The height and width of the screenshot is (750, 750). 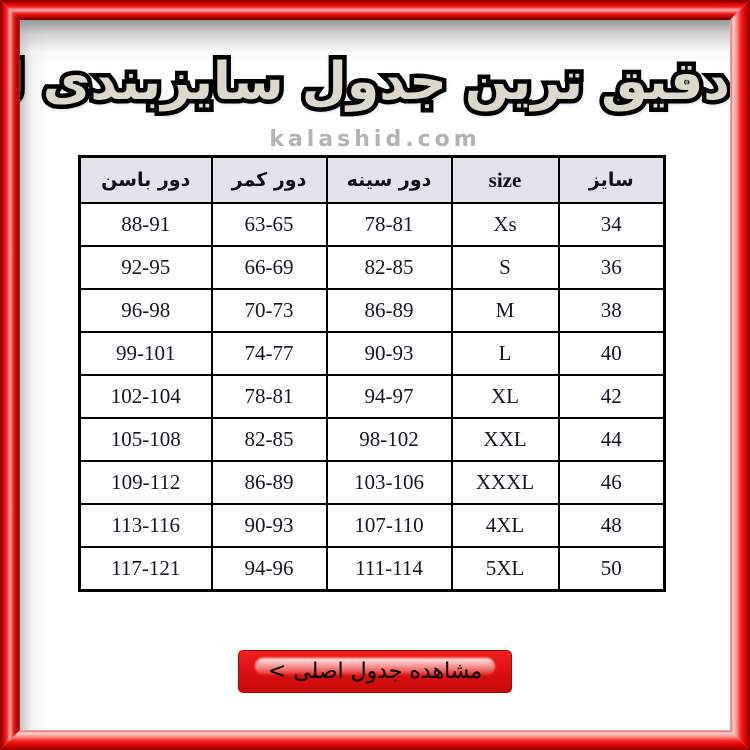 I want to click on cell-size-number: 36, so click(x=611, y=267).